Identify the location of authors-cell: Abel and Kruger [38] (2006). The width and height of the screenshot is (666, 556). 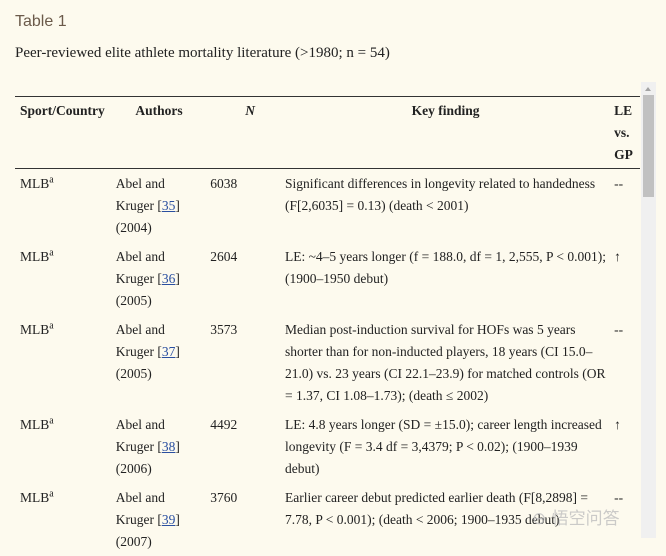
(147, 446).